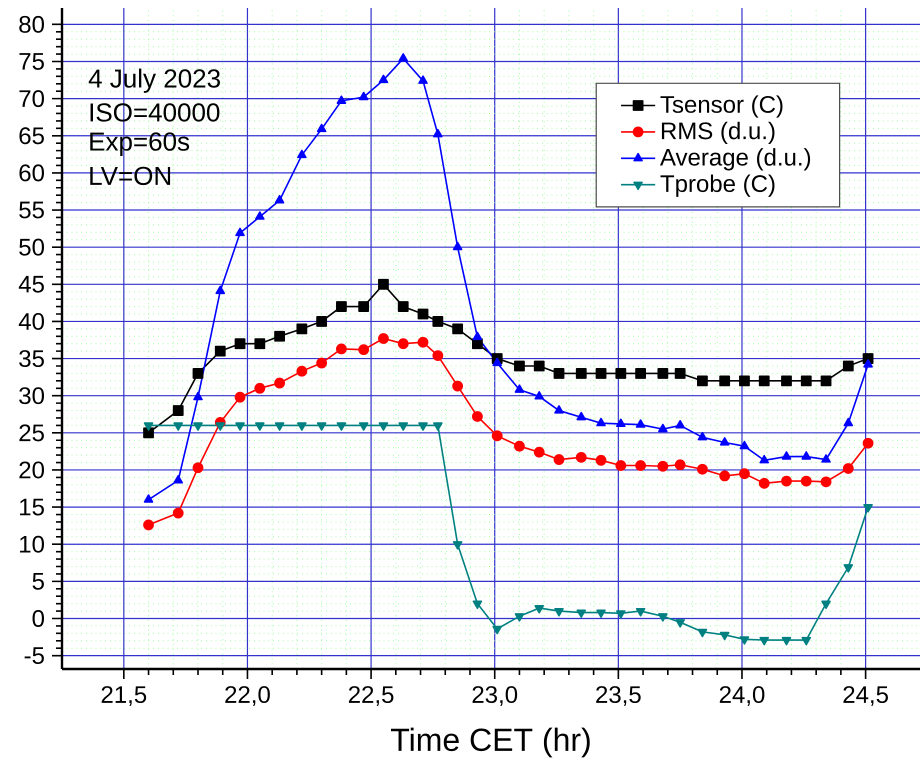  I want to click on y-tick-label: 75, so click(31, 61).